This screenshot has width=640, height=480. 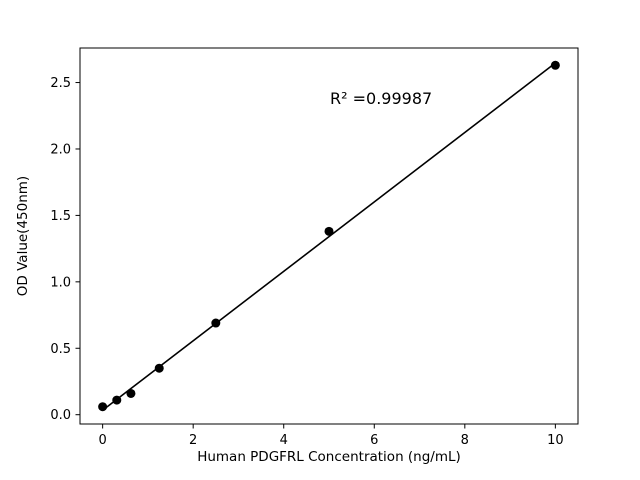 What do you see at coordinates (23, 236) in the screenshot?
I see `y-axis-label: OD Value(450nm)` at bounding box center [23, 236].